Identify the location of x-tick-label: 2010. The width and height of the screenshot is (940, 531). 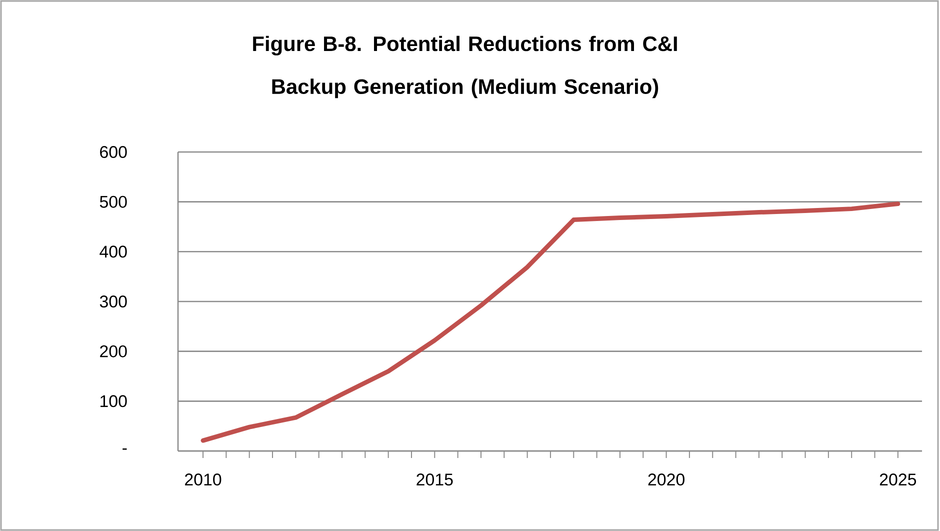
(203, 480).